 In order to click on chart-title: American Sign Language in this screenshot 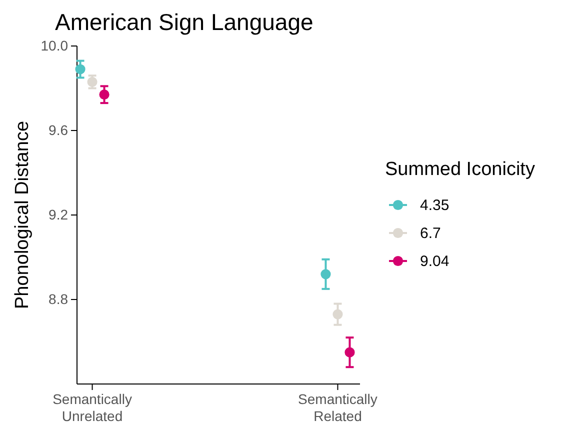, I will do `click(184, 22)`.